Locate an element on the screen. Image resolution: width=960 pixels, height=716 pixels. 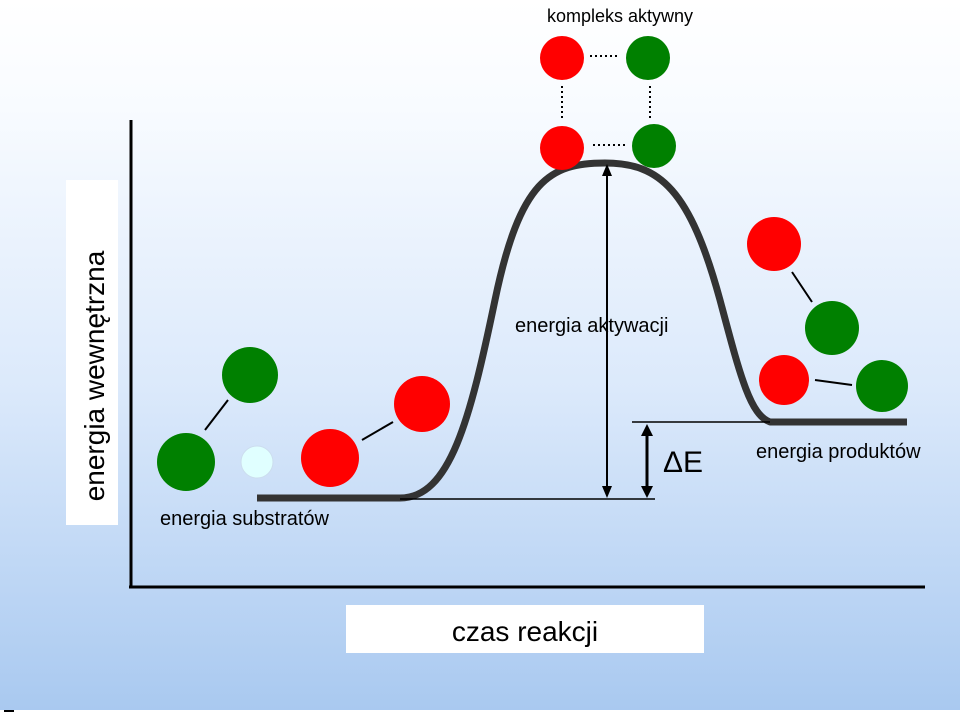
delta-e-arrow-head-bottom is located at coordinates (647, 492).